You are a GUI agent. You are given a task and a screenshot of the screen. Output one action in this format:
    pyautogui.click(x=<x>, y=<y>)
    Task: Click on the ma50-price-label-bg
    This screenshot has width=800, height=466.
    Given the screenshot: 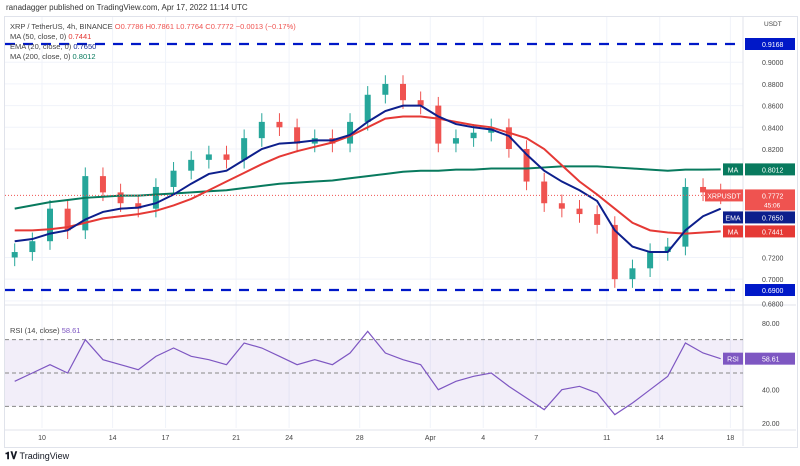 What is the action you would take?
    pyautogui.click(x=770, y=231)
    